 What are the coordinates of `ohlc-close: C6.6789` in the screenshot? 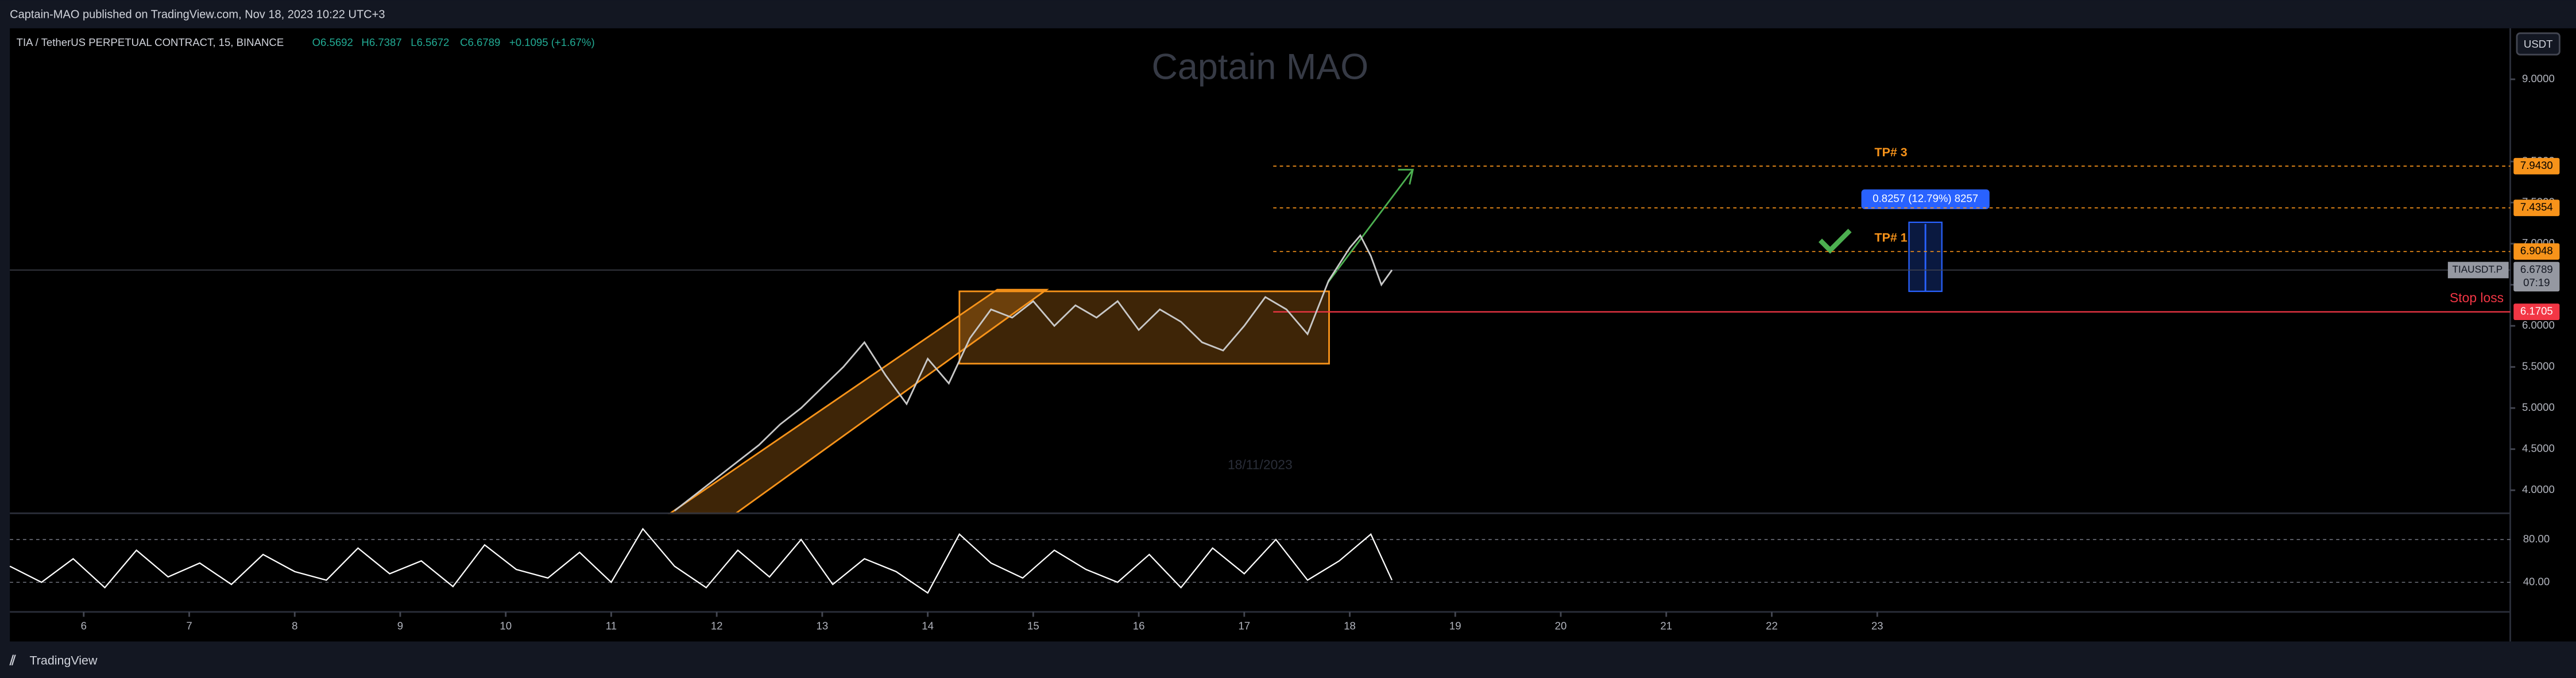 It's located at (480, 42).